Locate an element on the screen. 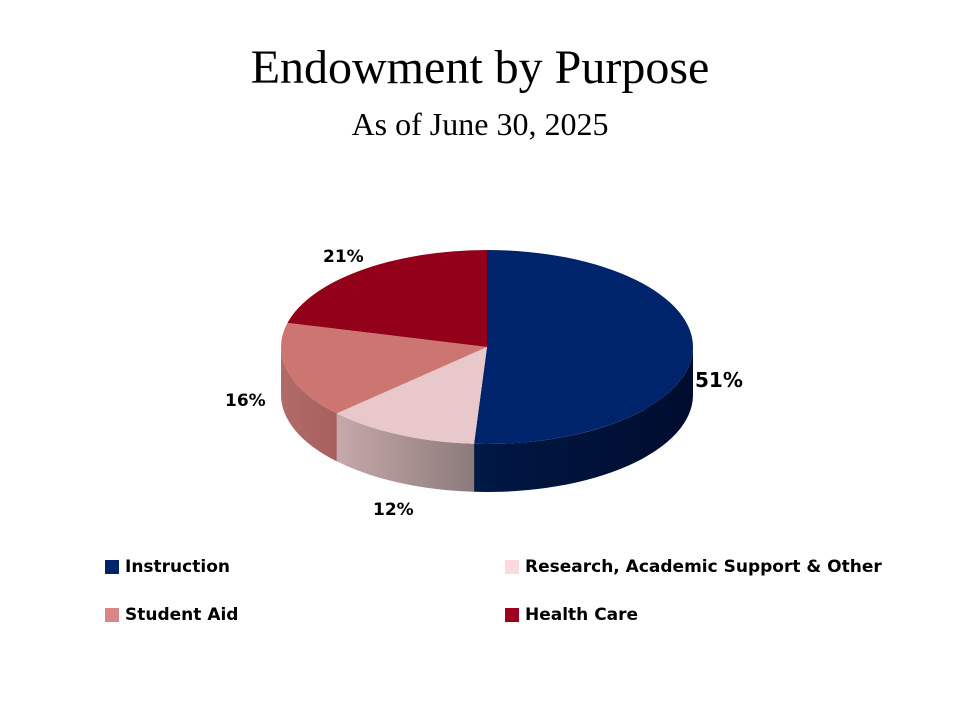  label-student-aid: 16% is located at coordinates (245, 401).